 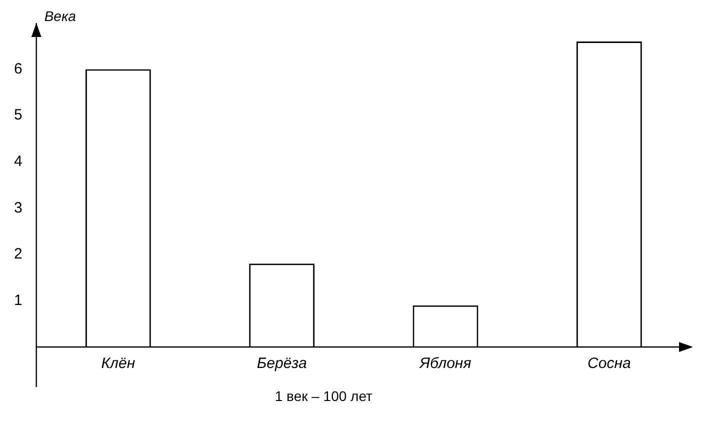 What do you see at coordinates (18, 207) in the screenshot?
I see `y-tick-label: 3` at bounding box center [18, 207].